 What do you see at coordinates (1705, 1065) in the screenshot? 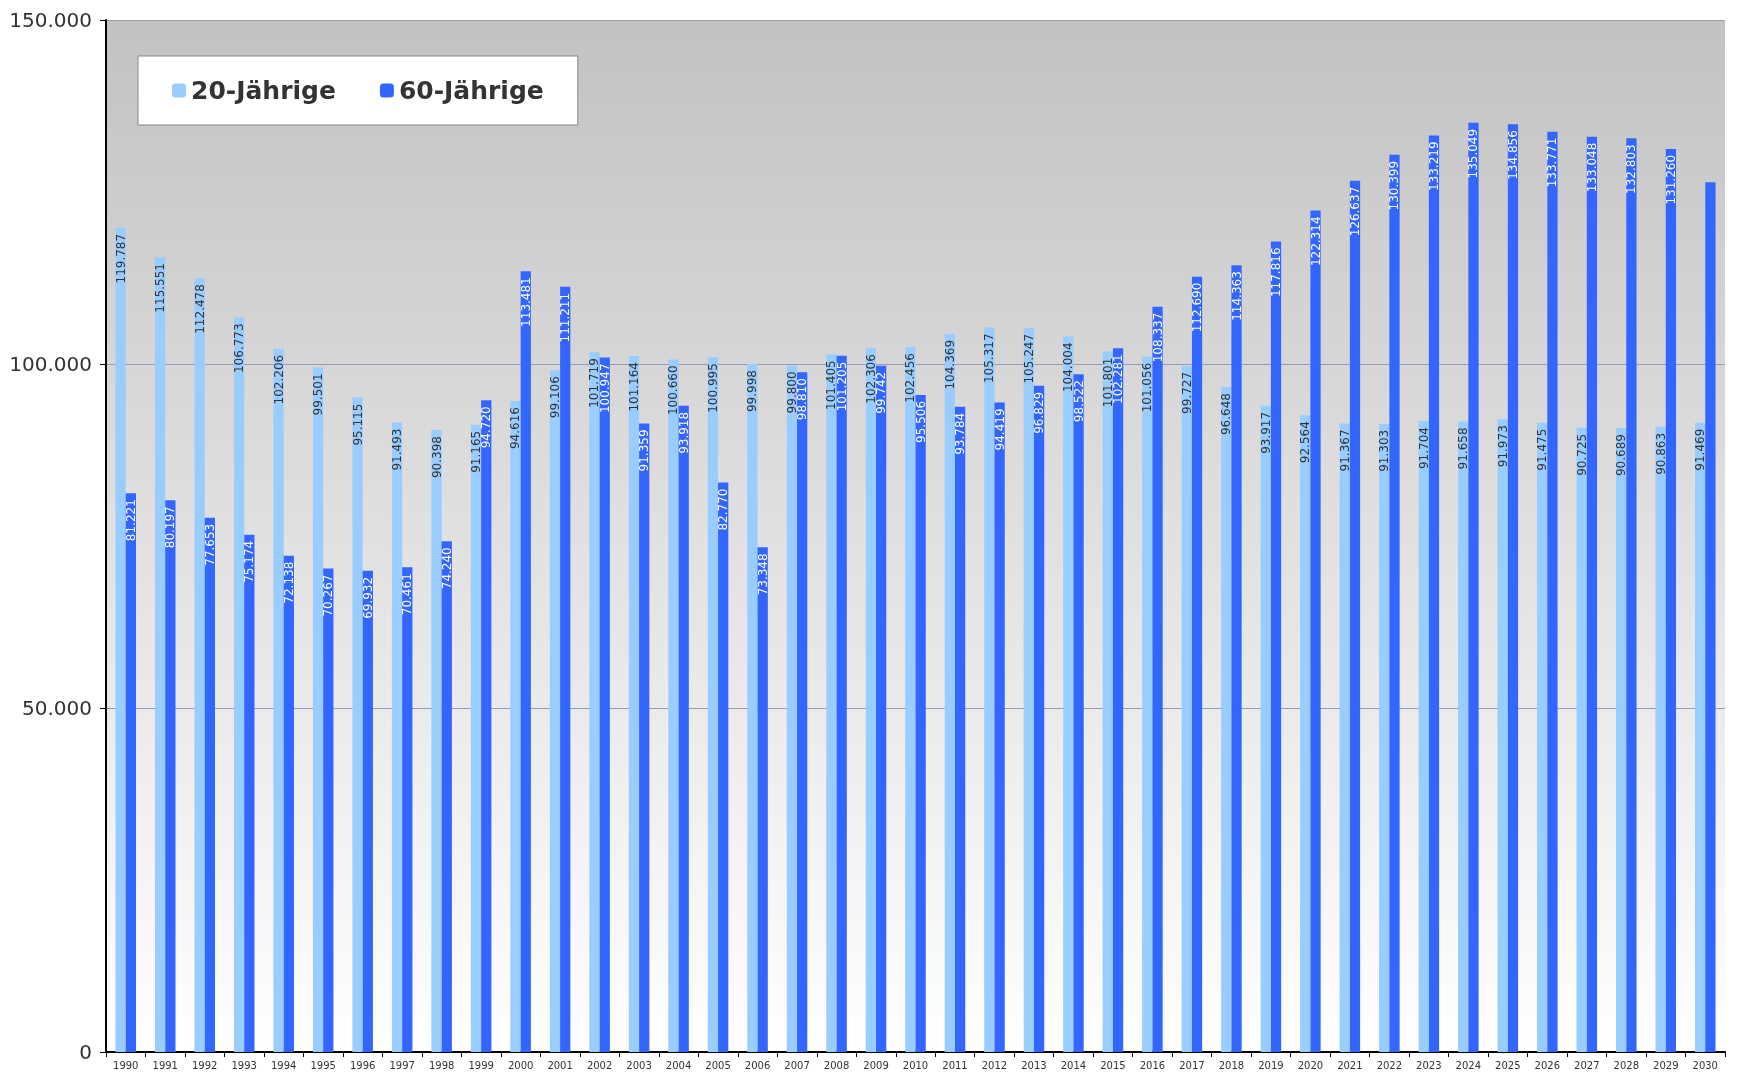
I see `x-tick-label: 2030` at bounding box center [1705, 1065].